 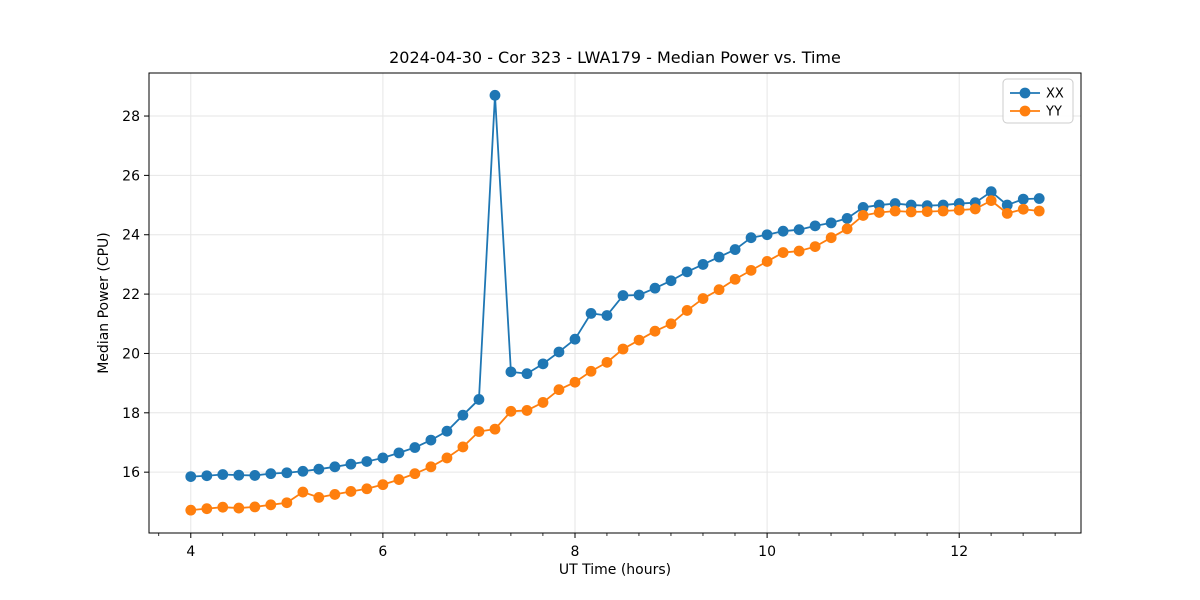 What do you see at coordinates (190, 552) in the screenshot?
I see `x-tick-label: 4` at bounding box center [190, 552].